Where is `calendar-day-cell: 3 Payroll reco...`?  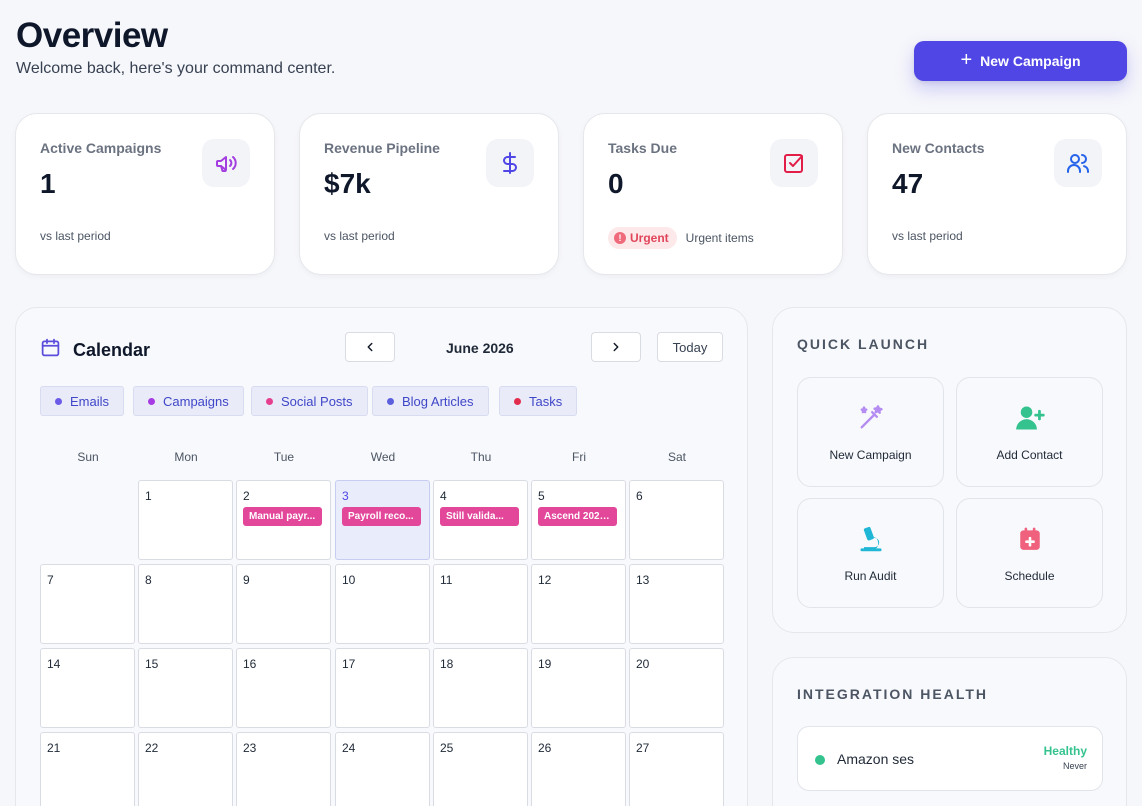 calendar-day-cell: 3 Payroll reco... is located at coordinates (382, 520).